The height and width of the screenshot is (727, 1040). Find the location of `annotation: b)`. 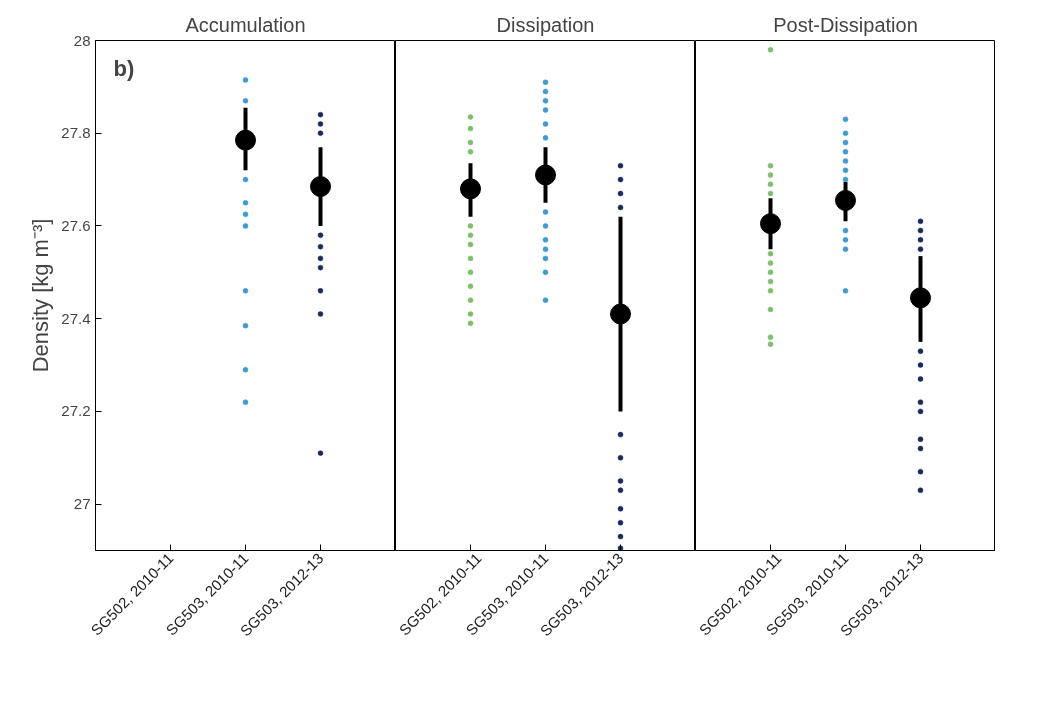

annotation: b) is located at coordinates (124, 69).